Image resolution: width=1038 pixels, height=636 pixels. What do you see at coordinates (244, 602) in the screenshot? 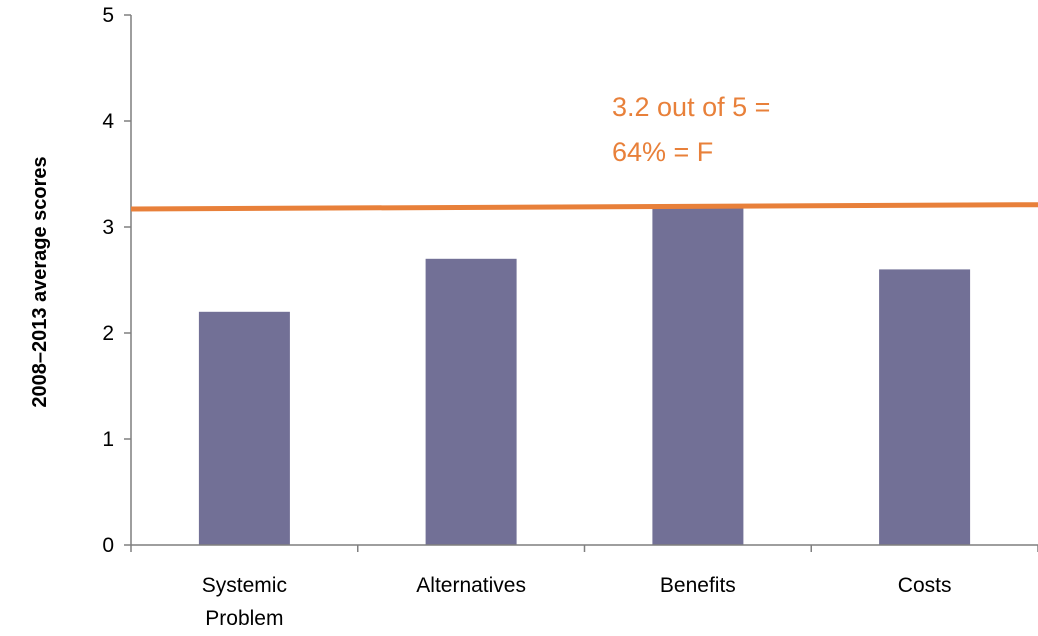
I see `x-tick-label-1: Systemic Problem` at bounding box center [244, 602].